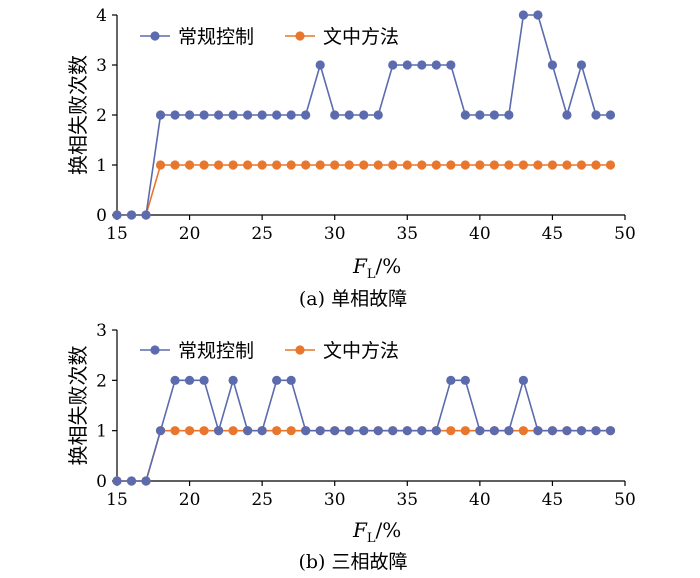 Image resolution: width=700 pixels, height=578 pixels. Describe the element at coordinates (101, 216) in the screenshot. I see `y-tick-label: 0` at that location.